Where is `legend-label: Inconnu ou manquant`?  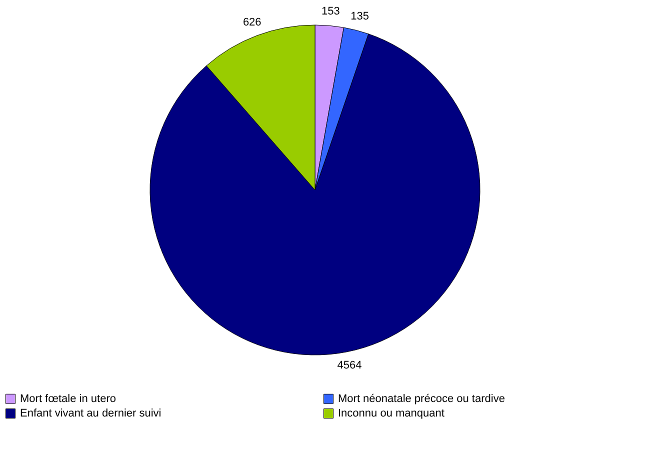
legend-label: Inconnu ou manquant is located at coordinates (391, 414).